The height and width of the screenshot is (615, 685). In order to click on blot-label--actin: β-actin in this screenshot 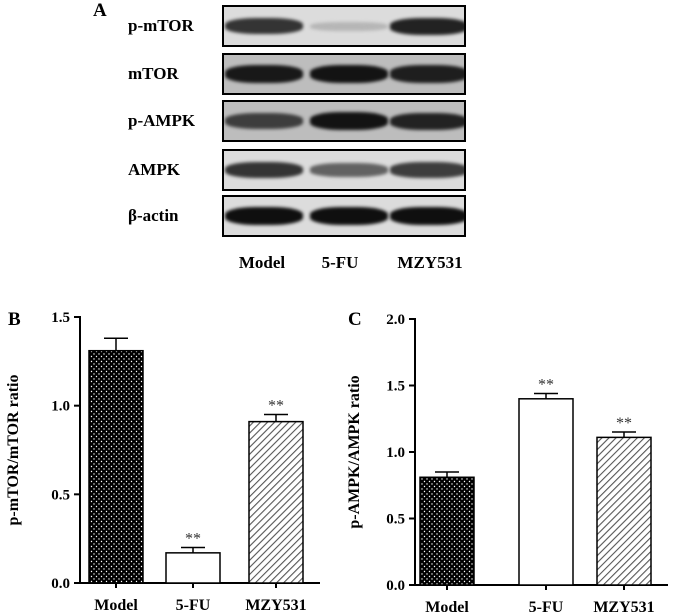, I will do `click(153, 215)`.